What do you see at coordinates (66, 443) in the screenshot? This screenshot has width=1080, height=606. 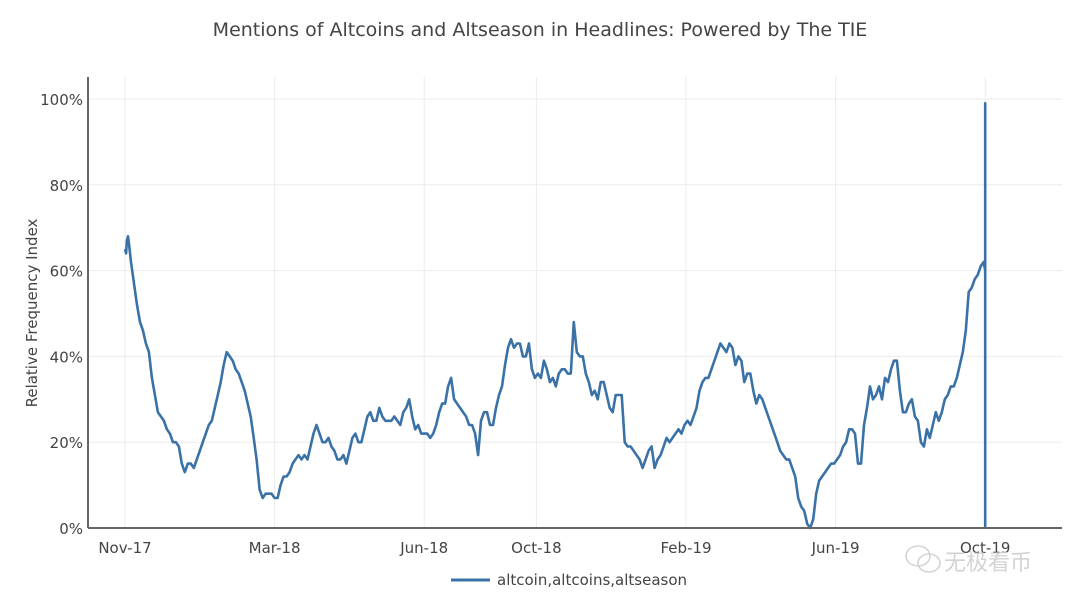 I see `y-tick-label: 20%` at bounding box center [66, 443].